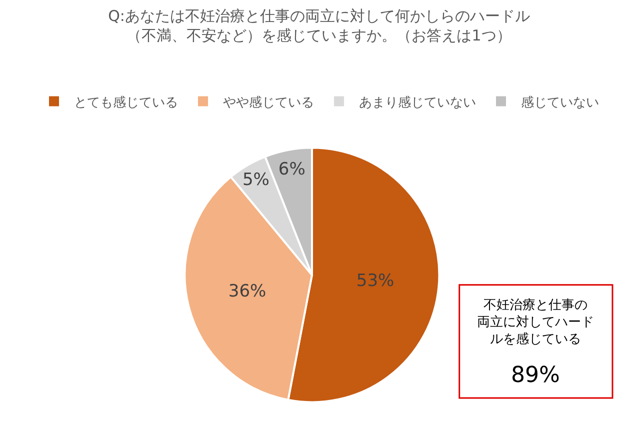  I want to click on legend-label: やや感じている, so click(268, 102).